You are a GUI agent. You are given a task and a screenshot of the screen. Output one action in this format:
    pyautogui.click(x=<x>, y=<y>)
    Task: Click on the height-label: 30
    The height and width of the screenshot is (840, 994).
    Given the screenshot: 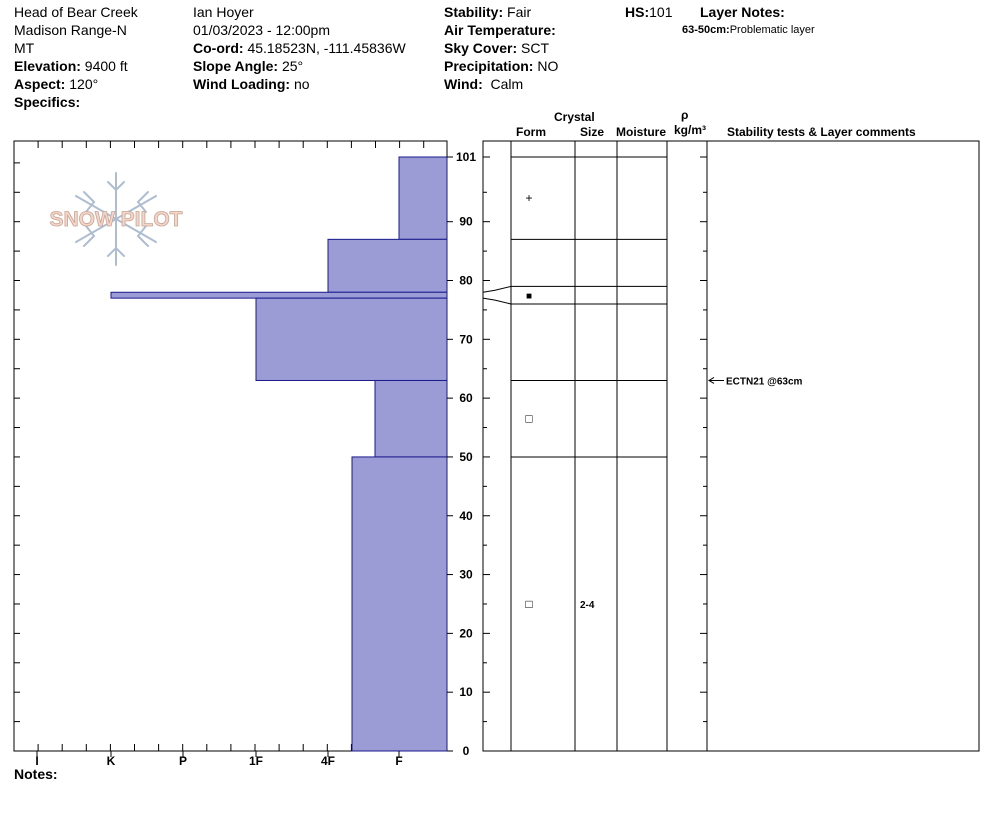 What is the action you would take?
    pyautogui.click(x=466, y=575)
    